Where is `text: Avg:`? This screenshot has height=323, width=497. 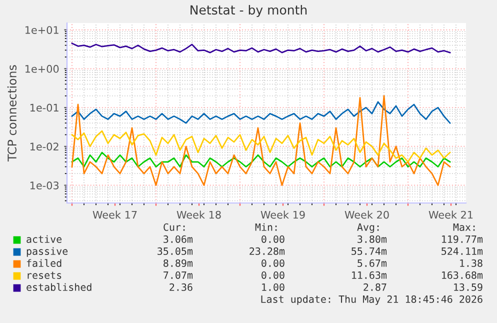 text: Avg: is located at coordinates (368, 228).